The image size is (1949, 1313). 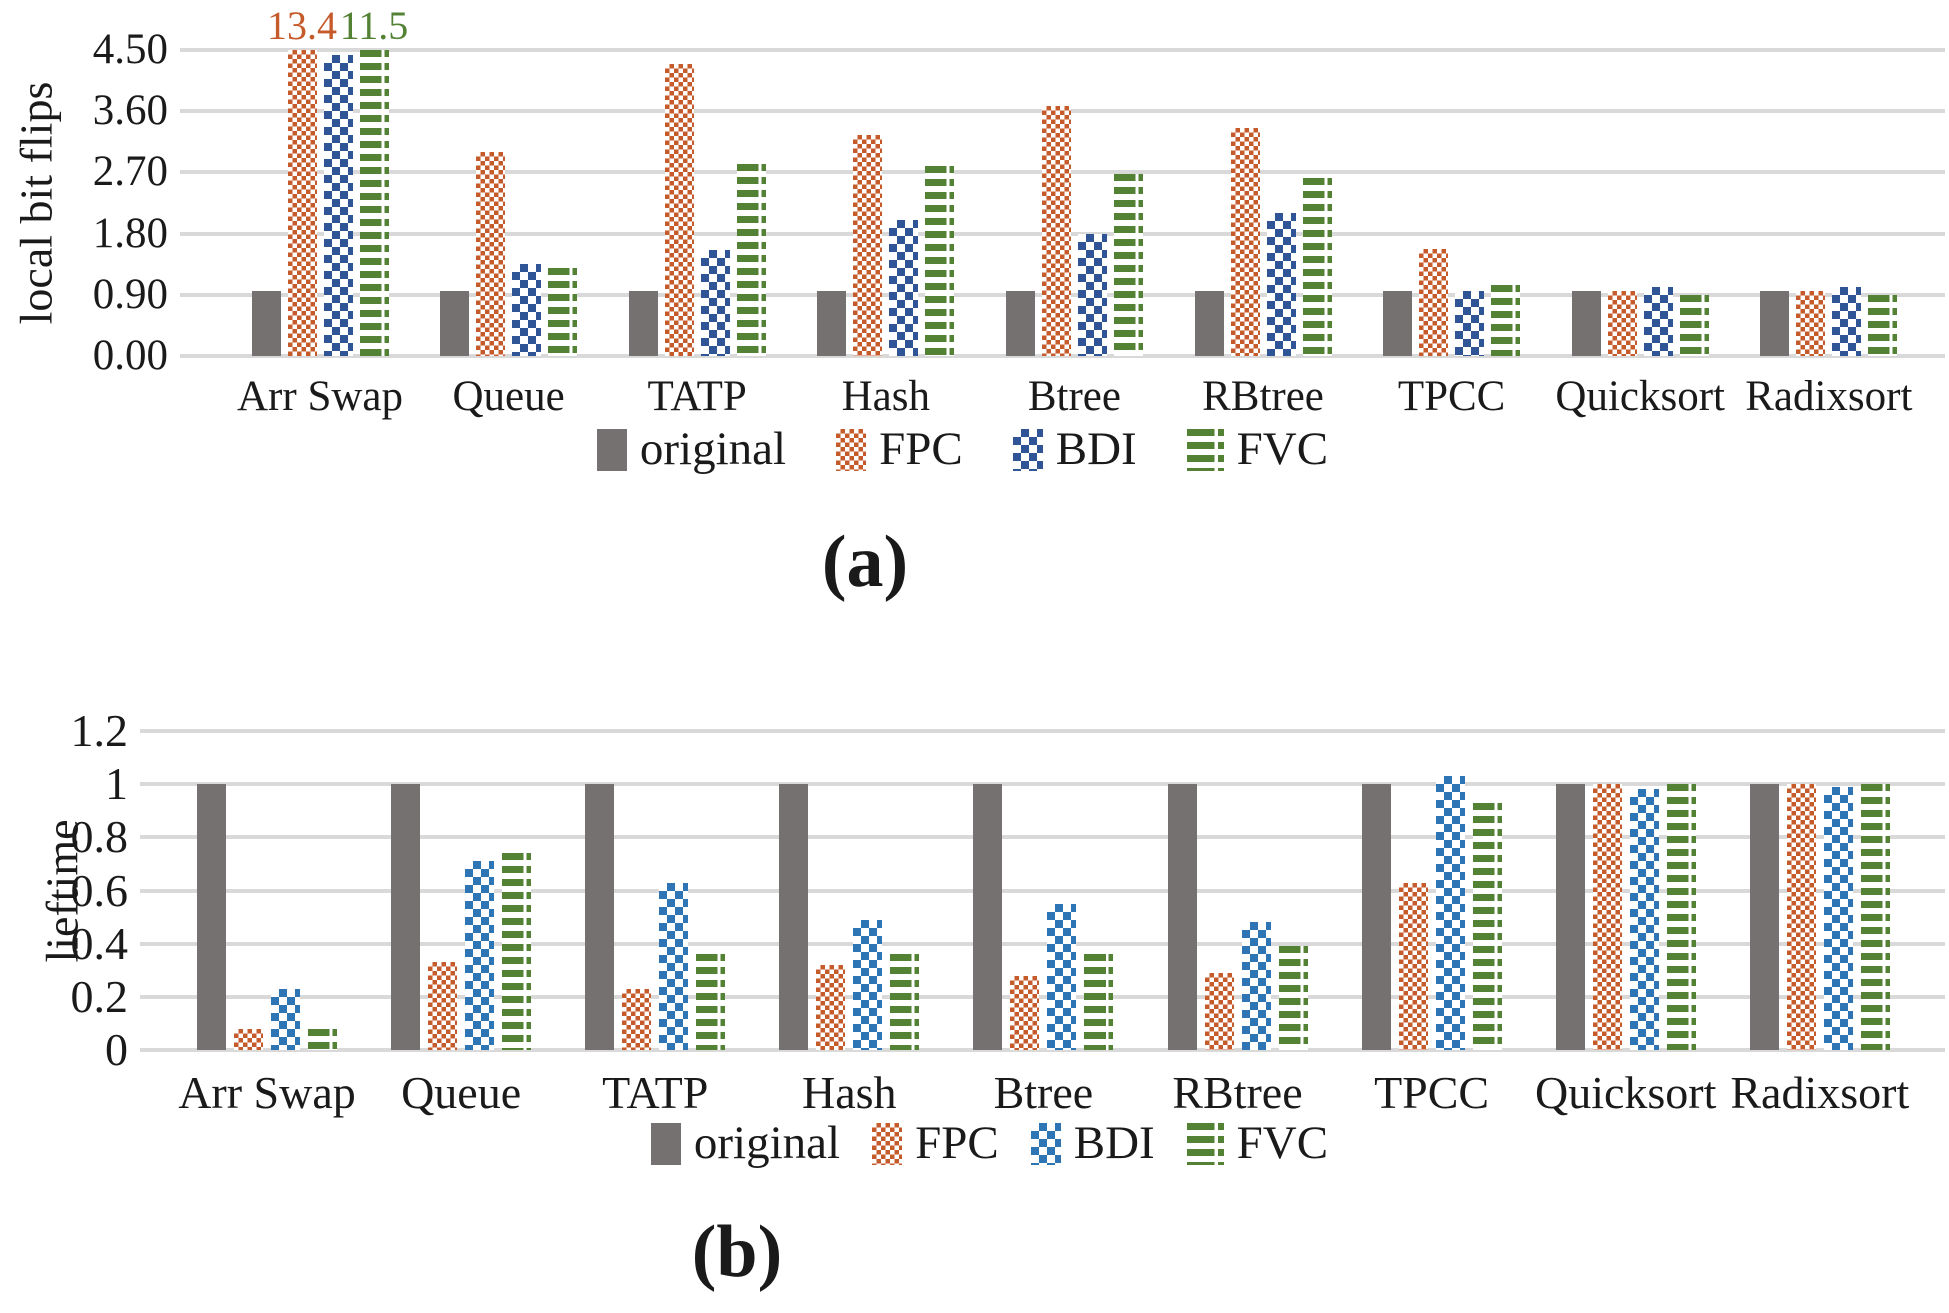 I want to click on bar-fvc-tatp, so click(x=711, y=1002).